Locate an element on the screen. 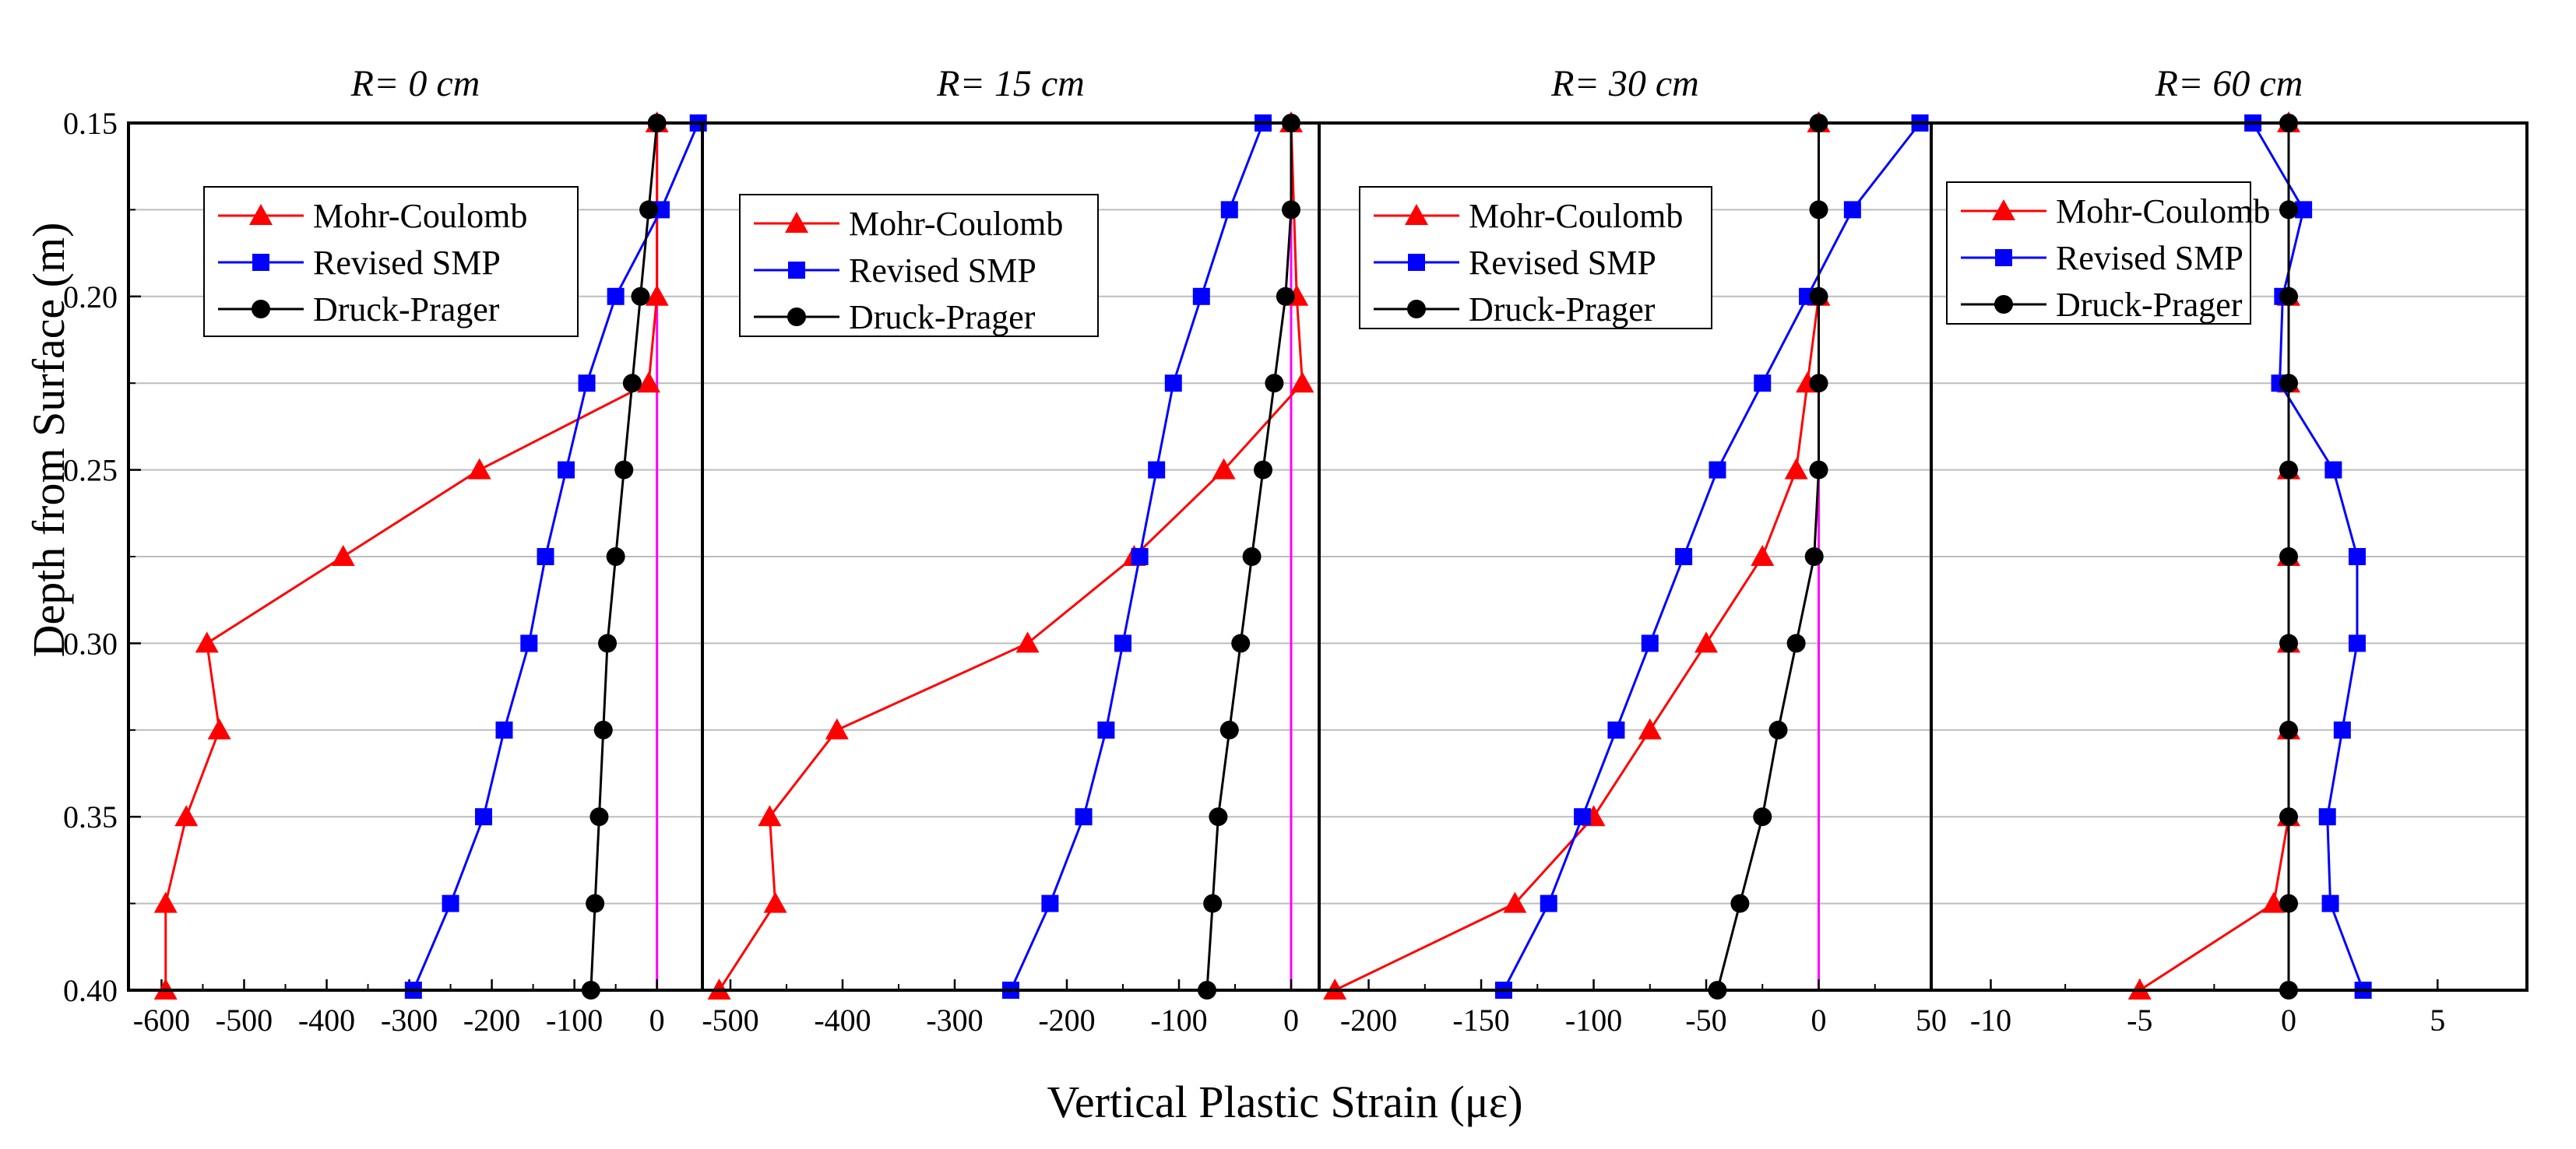 The image size is (2576, 1149). y-tick-label: 0.15 is located at coordinates (90, 123).